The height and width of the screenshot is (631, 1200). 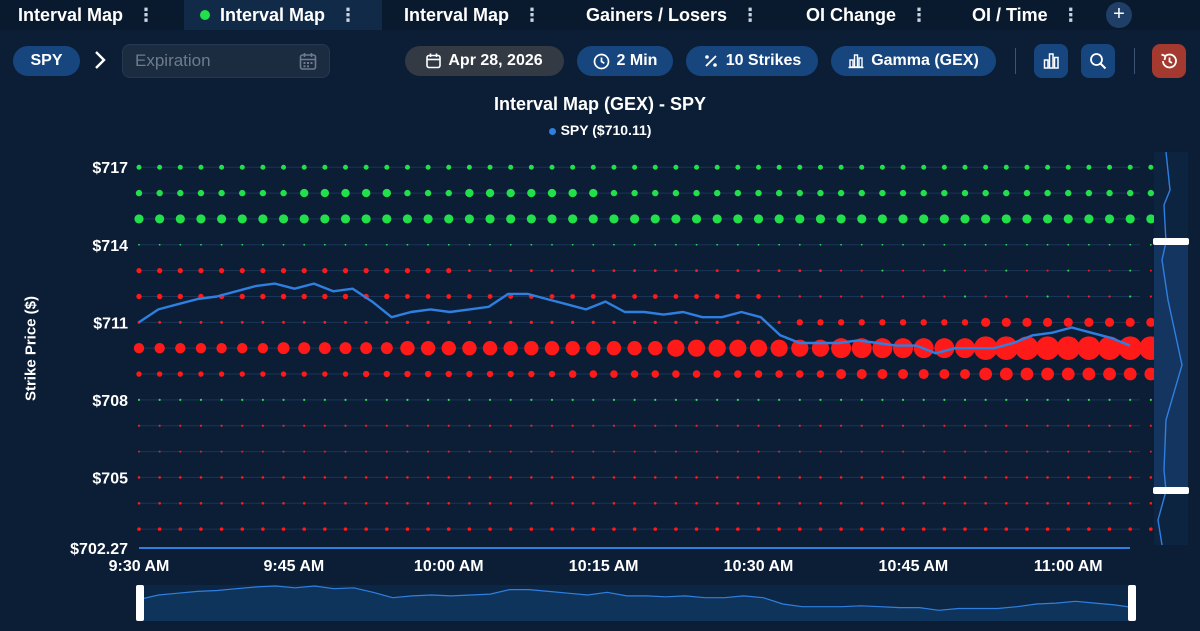 I want to click on chart-legend: SPY ($710.11), so click(x=600, y=130).